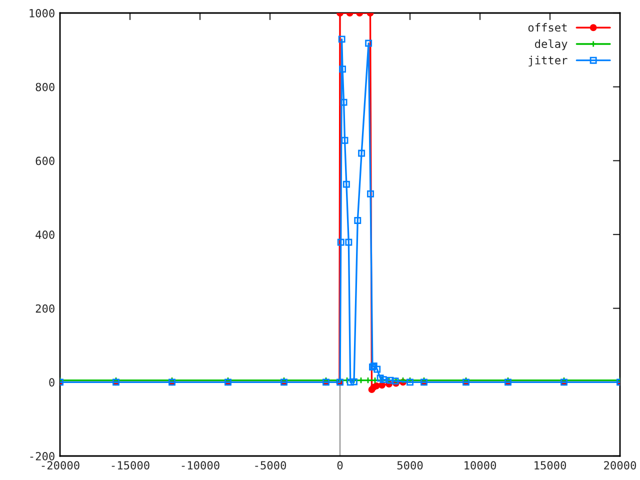 This screenshot has height=480, width=640. Describe the element at coordinates (42, 456) in the screenshot. I see `y-tick-label: -200` at that location.